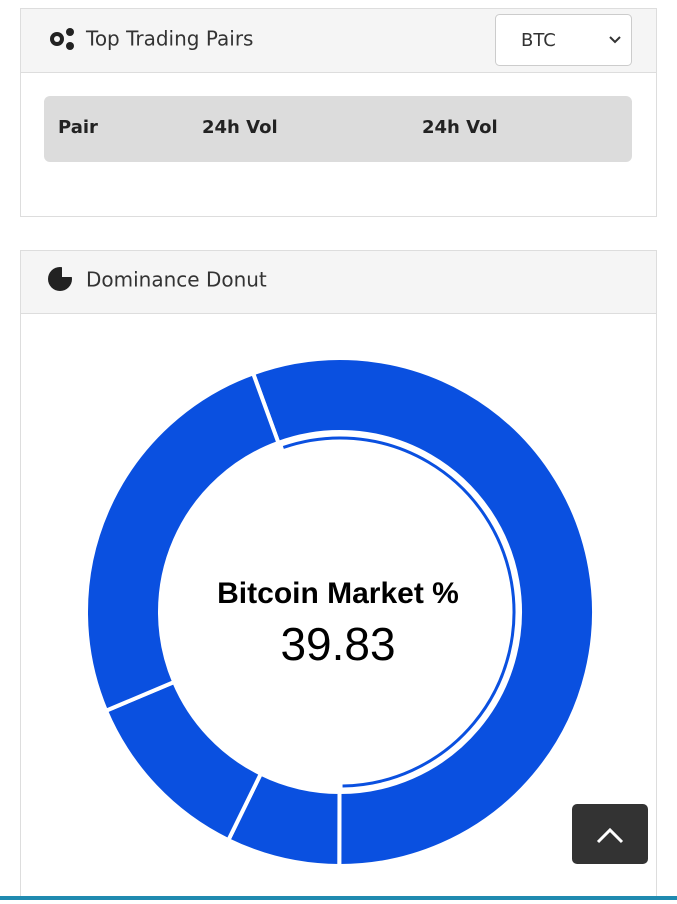 This screenshot has width=677, height=904. I want to click on chevron-up, so click(610, 835).